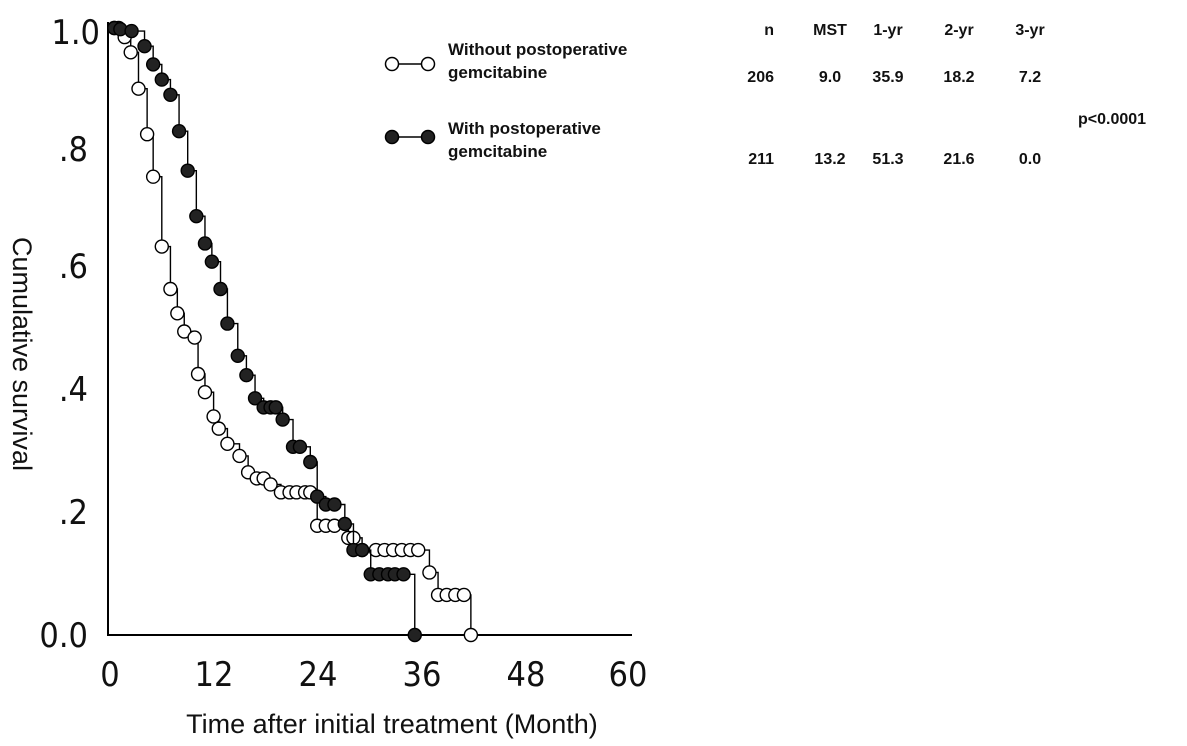  What do you see at coordinates (318, 675) in the screenshot?
I see `x-tick-label: 24` at bounding box center [318, 675].